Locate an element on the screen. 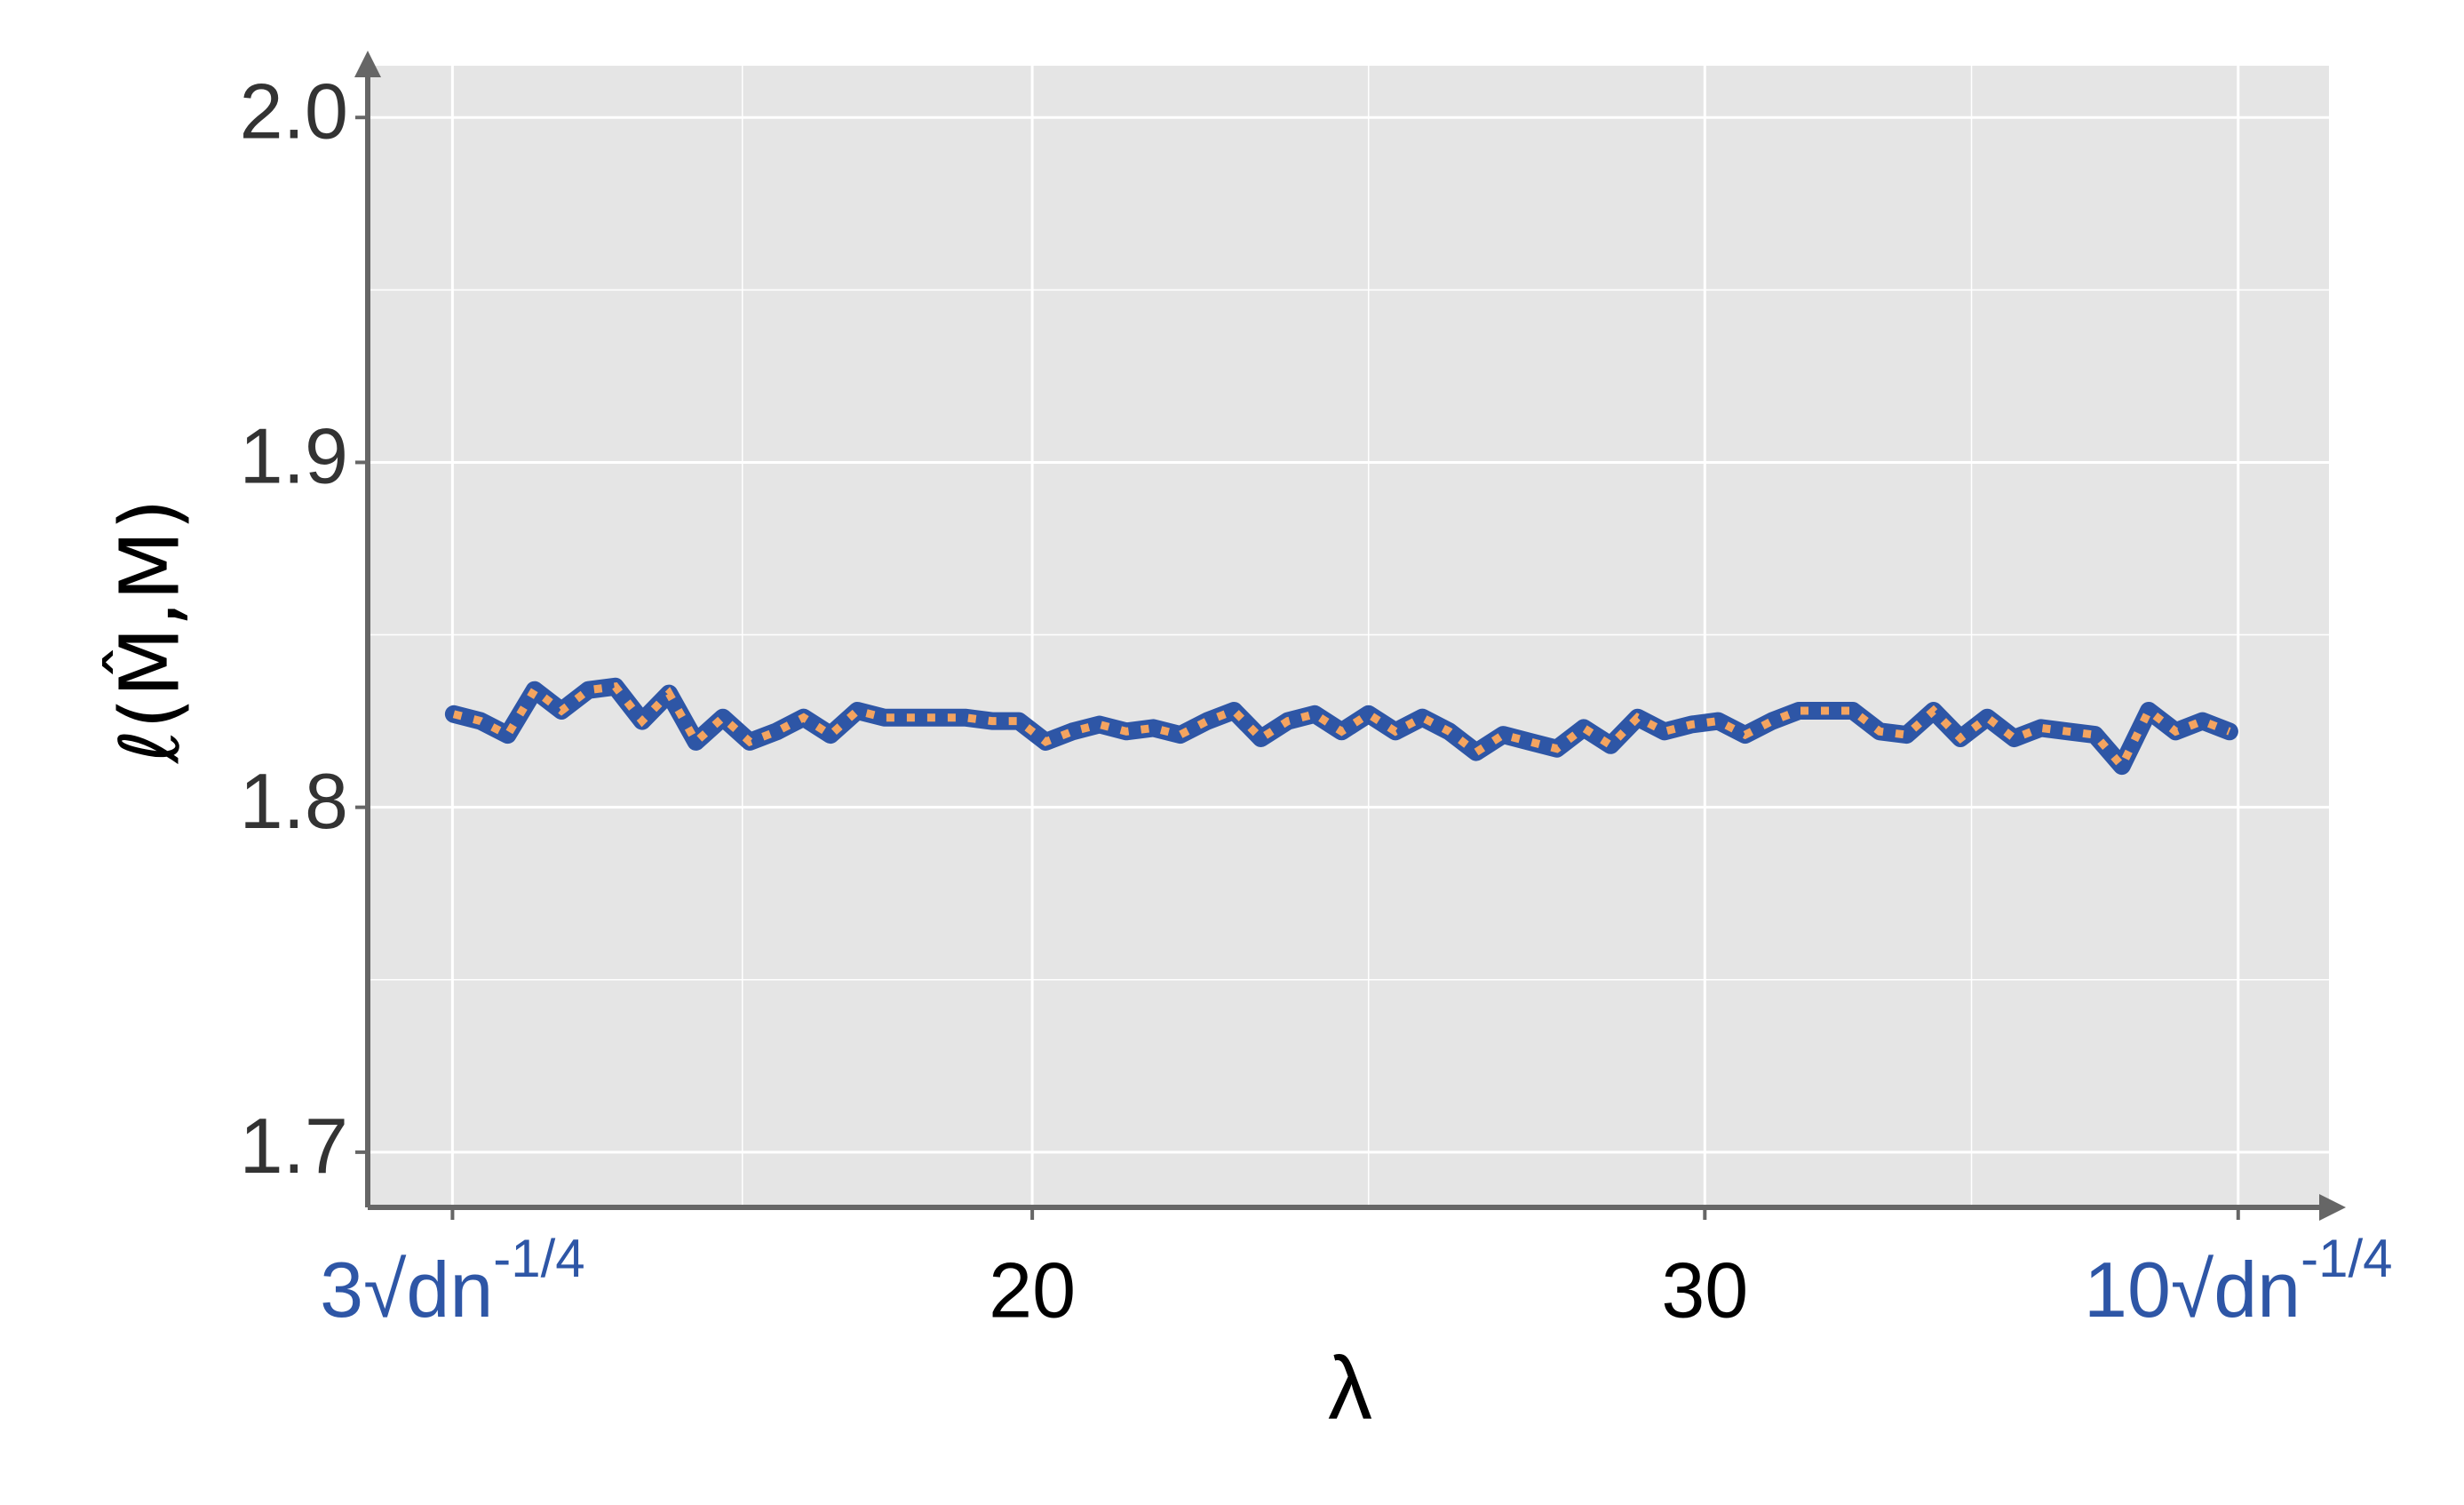 The width and height of the screenshot is (2464, 1505). lines is located at coordinates (1341, 726).